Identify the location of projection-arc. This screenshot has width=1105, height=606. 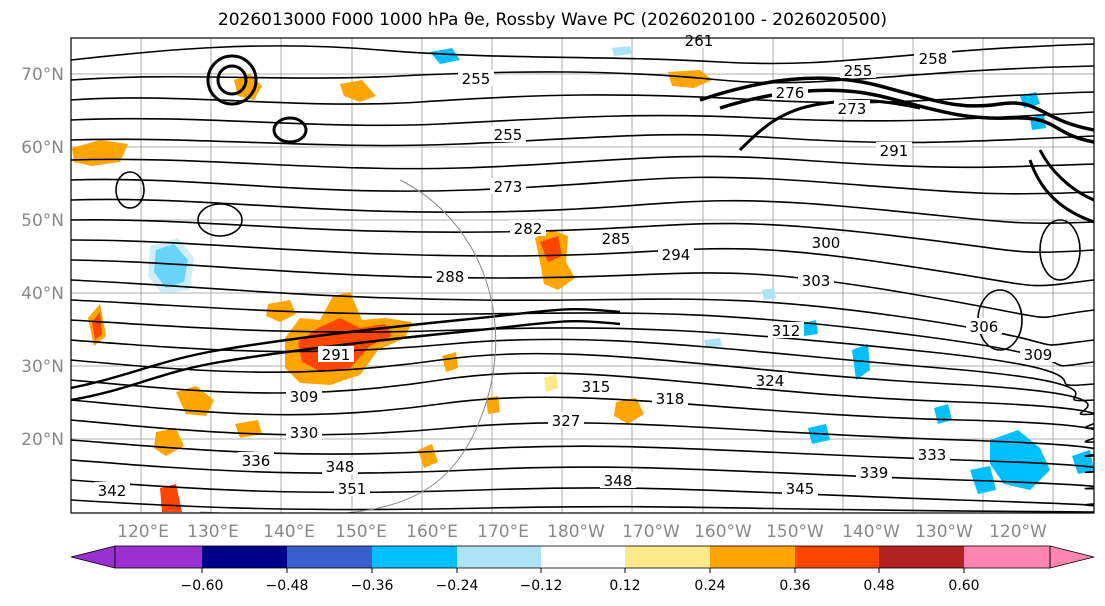
(348, 346).